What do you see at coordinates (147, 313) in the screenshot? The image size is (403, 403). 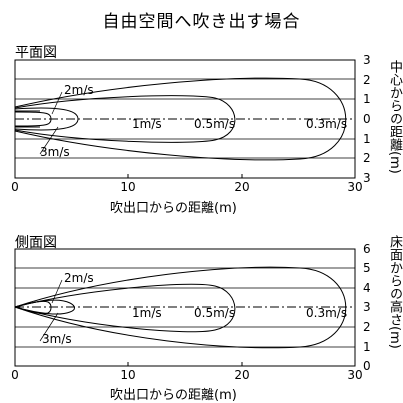 I see `side-label-1ms: 1m/s` at bounding box center [147, 313].